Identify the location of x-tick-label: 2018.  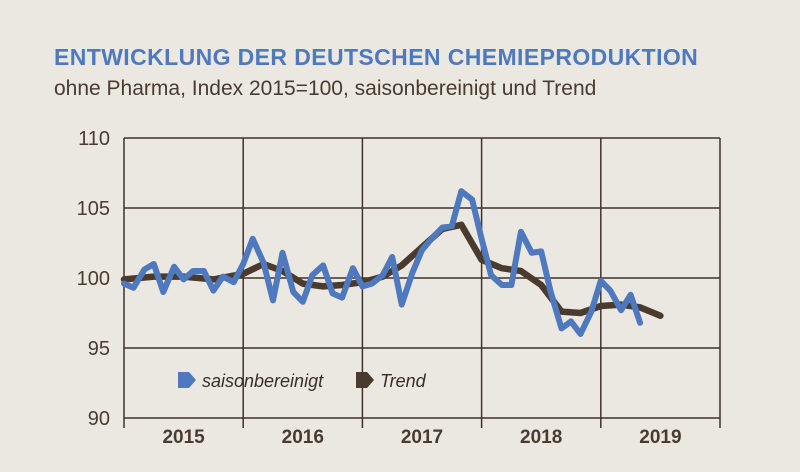
(541, 437).